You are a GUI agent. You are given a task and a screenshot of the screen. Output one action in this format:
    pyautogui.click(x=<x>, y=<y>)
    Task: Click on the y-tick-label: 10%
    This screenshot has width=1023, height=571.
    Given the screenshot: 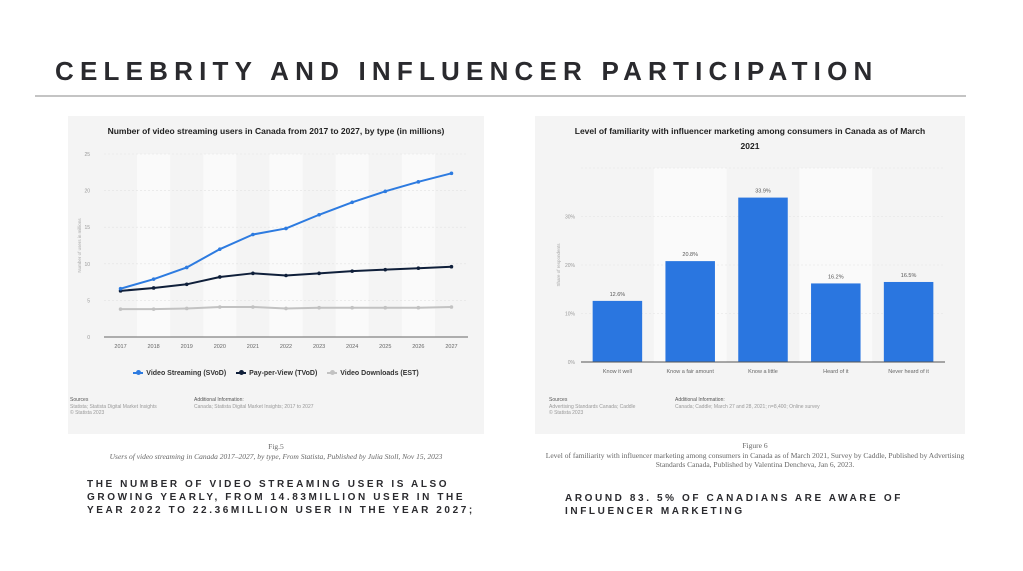 What is the action you would take?
    pyautogui.click(x=570, y=315)
    